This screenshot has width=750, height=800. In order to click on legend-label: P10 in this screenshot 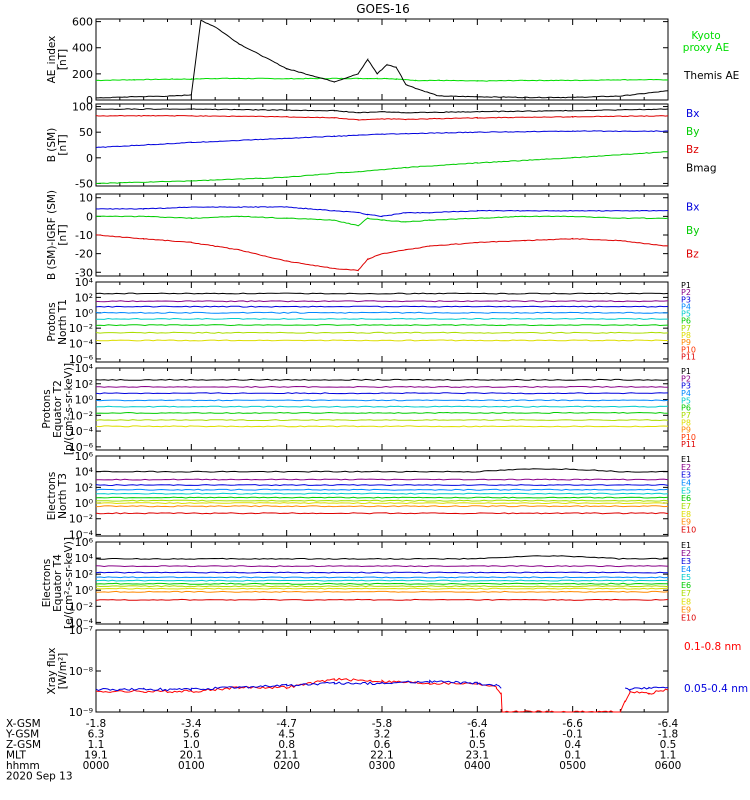, I will do `click(688, 349)`.